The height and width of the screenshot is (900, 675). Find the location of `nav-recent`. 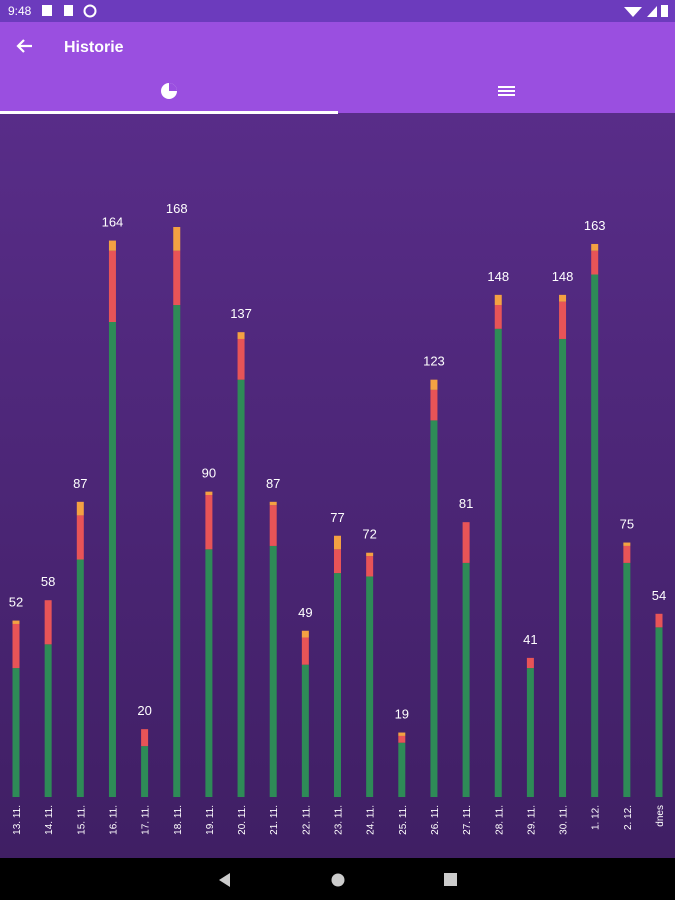

nav-recent is located at coordinates (450, 879).